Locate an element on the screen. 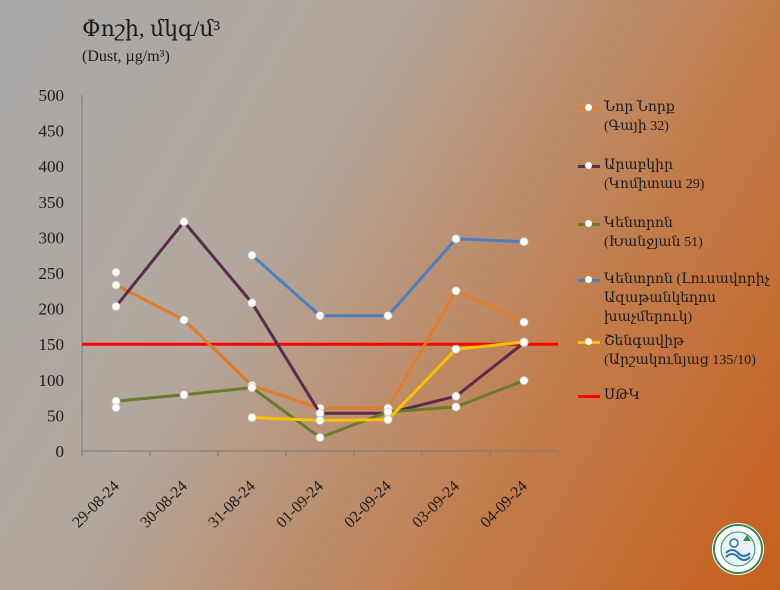  legend-label: Նոր Նորք (Գայի 32) is located at coordinates (639, 117).